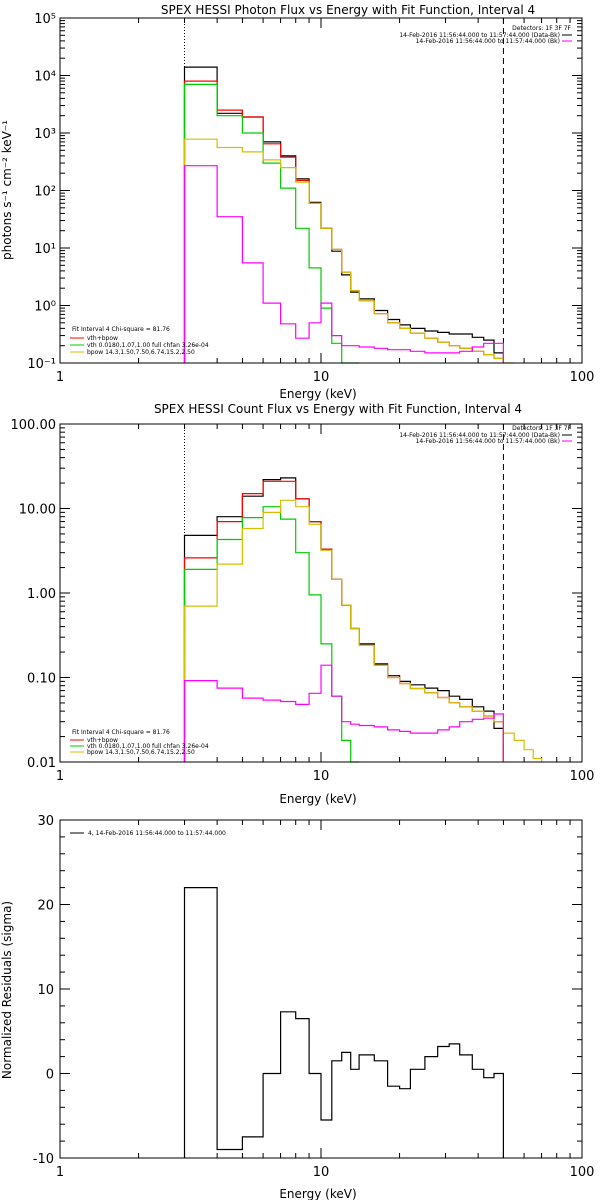  Describe the element at coordinates (7, 990) in the screenshot. I see `y-axis-label: Normalized Residuals (sigma)` at that location.